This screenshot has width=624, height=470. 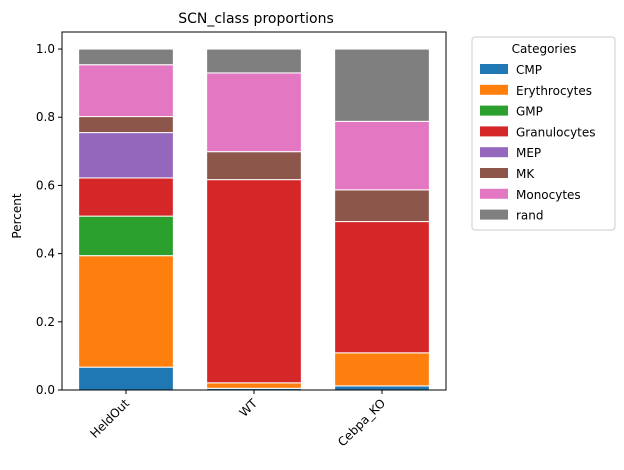 I want to click on bar-segment-rand-heldout, so click(x=126, y=57).